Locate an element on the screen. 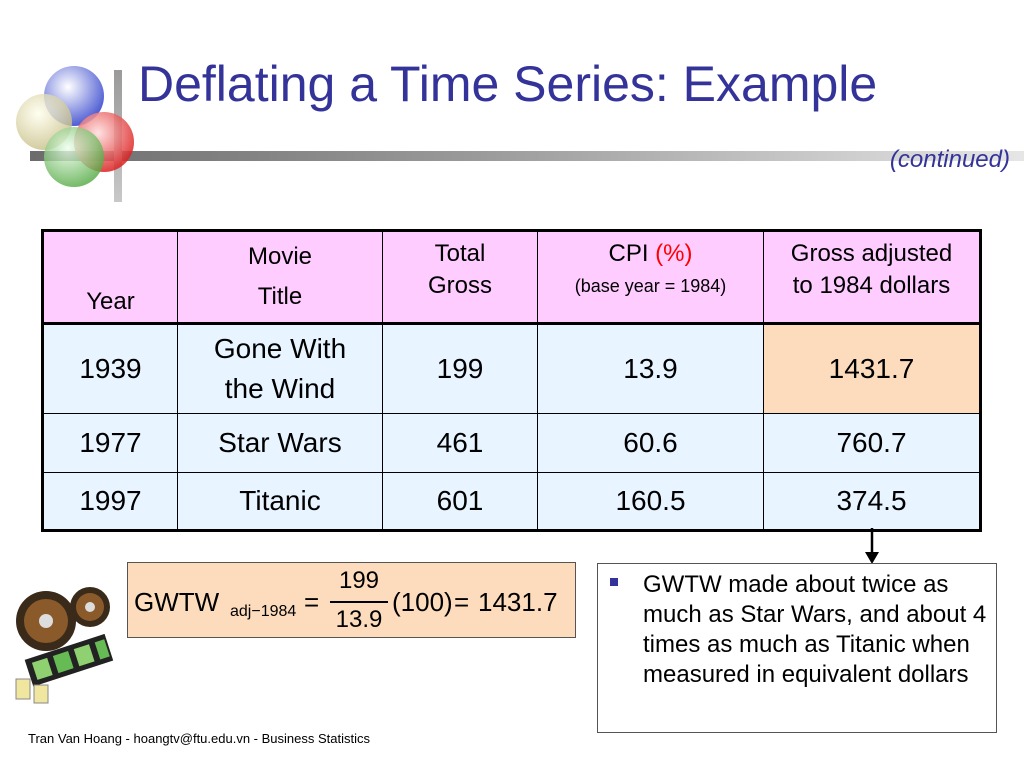  cell-year: 1977 is located at coordinates (110, 443).